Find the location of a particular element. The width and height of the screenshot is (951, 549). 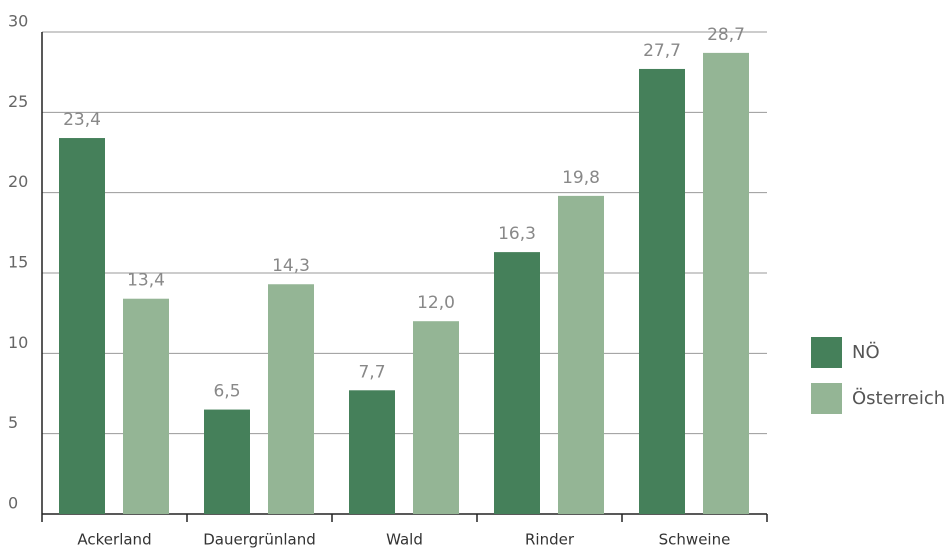

value-label: 13,4 is located at coordinates (146, 281).